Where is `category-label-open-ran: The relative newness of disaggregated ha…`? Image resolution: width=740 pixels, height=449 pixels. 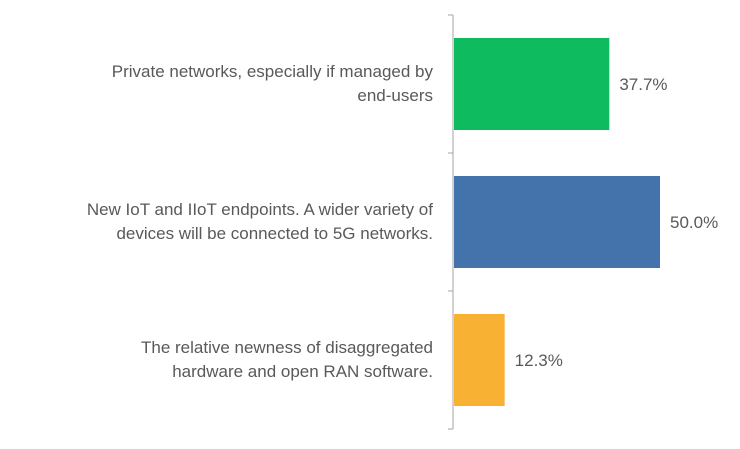
category-label-open-ran: The relative newness of disaggregated ha… is located at coordinates (286, 359).